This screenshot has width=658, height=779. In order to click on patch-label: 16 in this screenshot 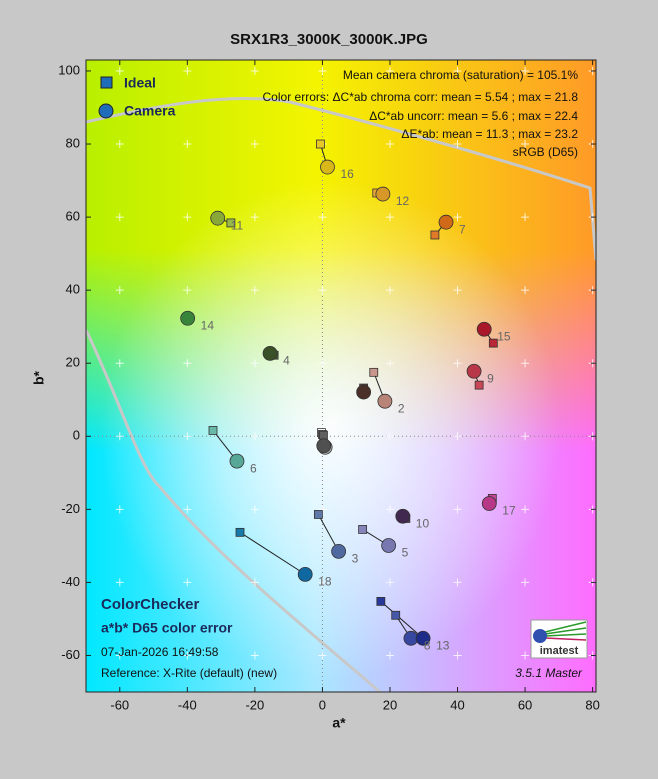, I will do `click(347, 174)`.